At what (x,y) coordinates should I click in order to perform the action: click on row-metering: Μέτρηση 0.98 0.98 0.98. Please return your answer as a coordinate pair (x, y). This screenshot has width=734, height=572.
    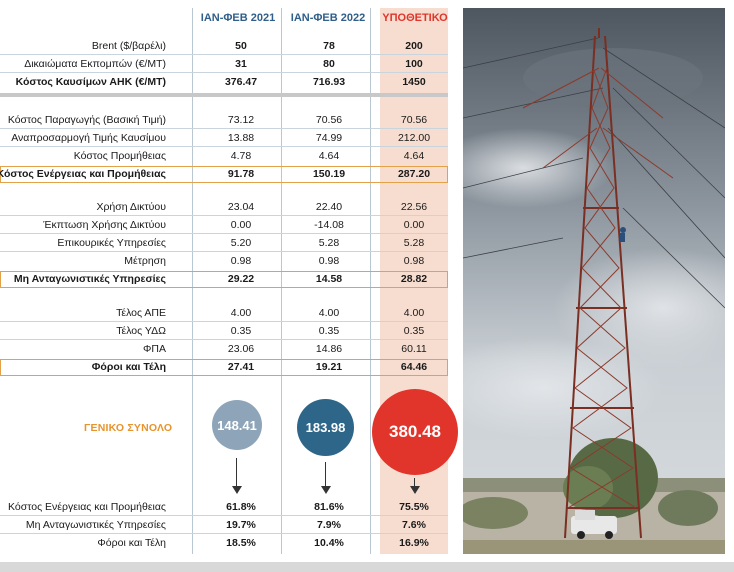
    Looking at the image, I should click on (224, 261).